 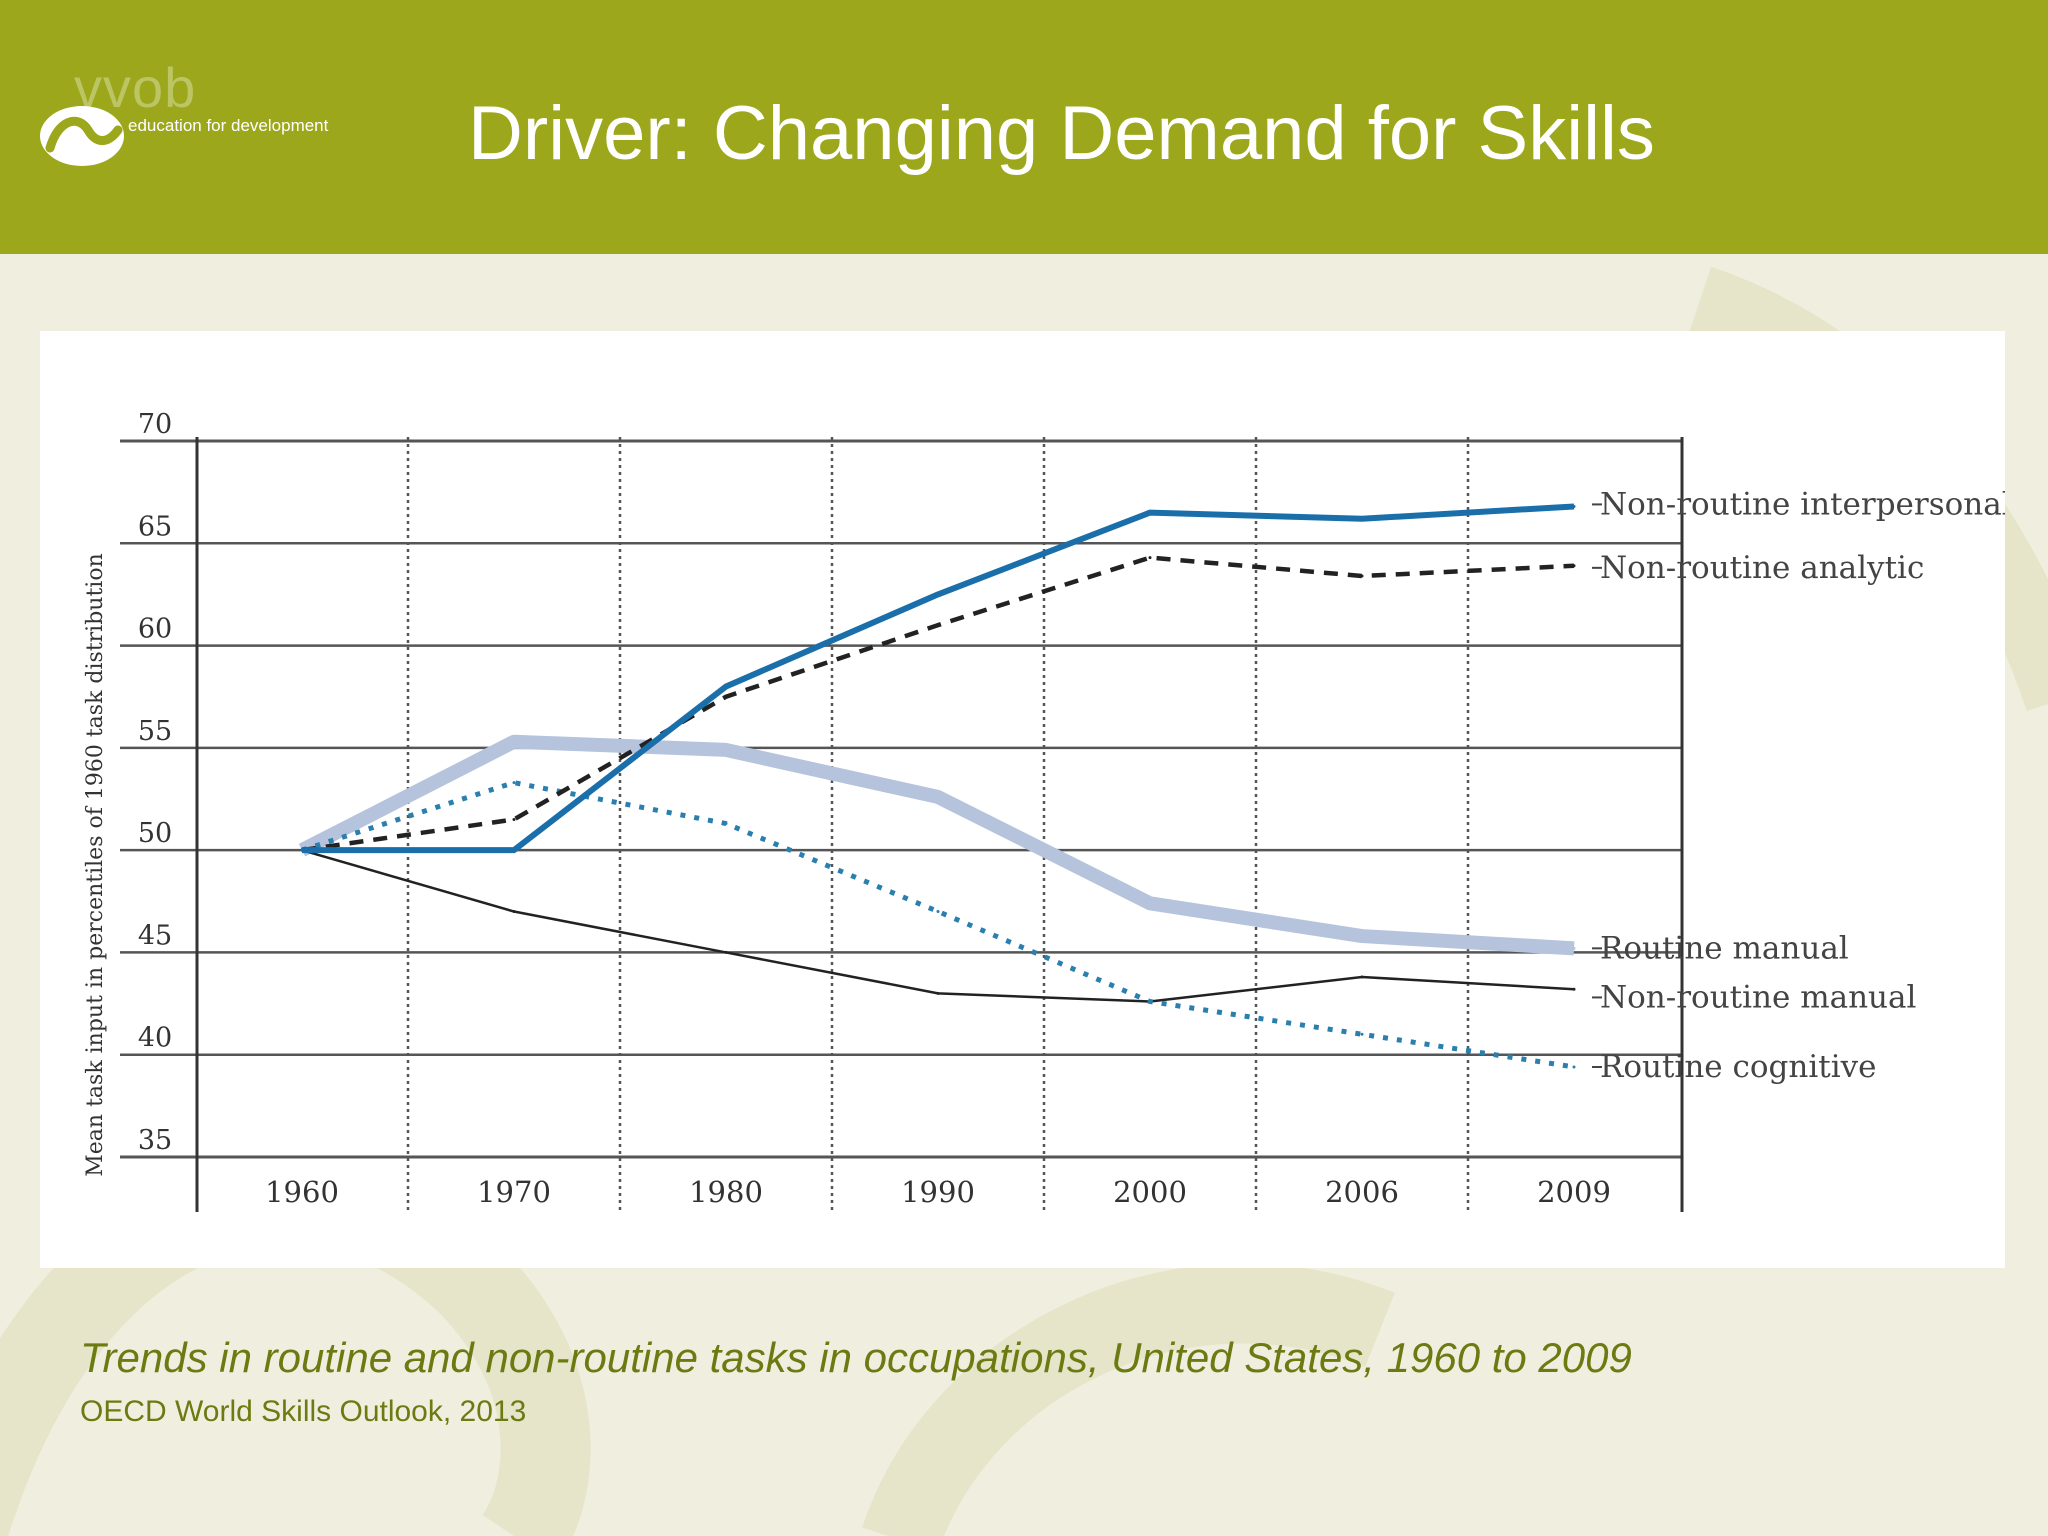 What do you see at coordinates (302, 850) in the screenshot?
I see `point-non-routine-interpersonal-1960` at bounding box center [302, 850].